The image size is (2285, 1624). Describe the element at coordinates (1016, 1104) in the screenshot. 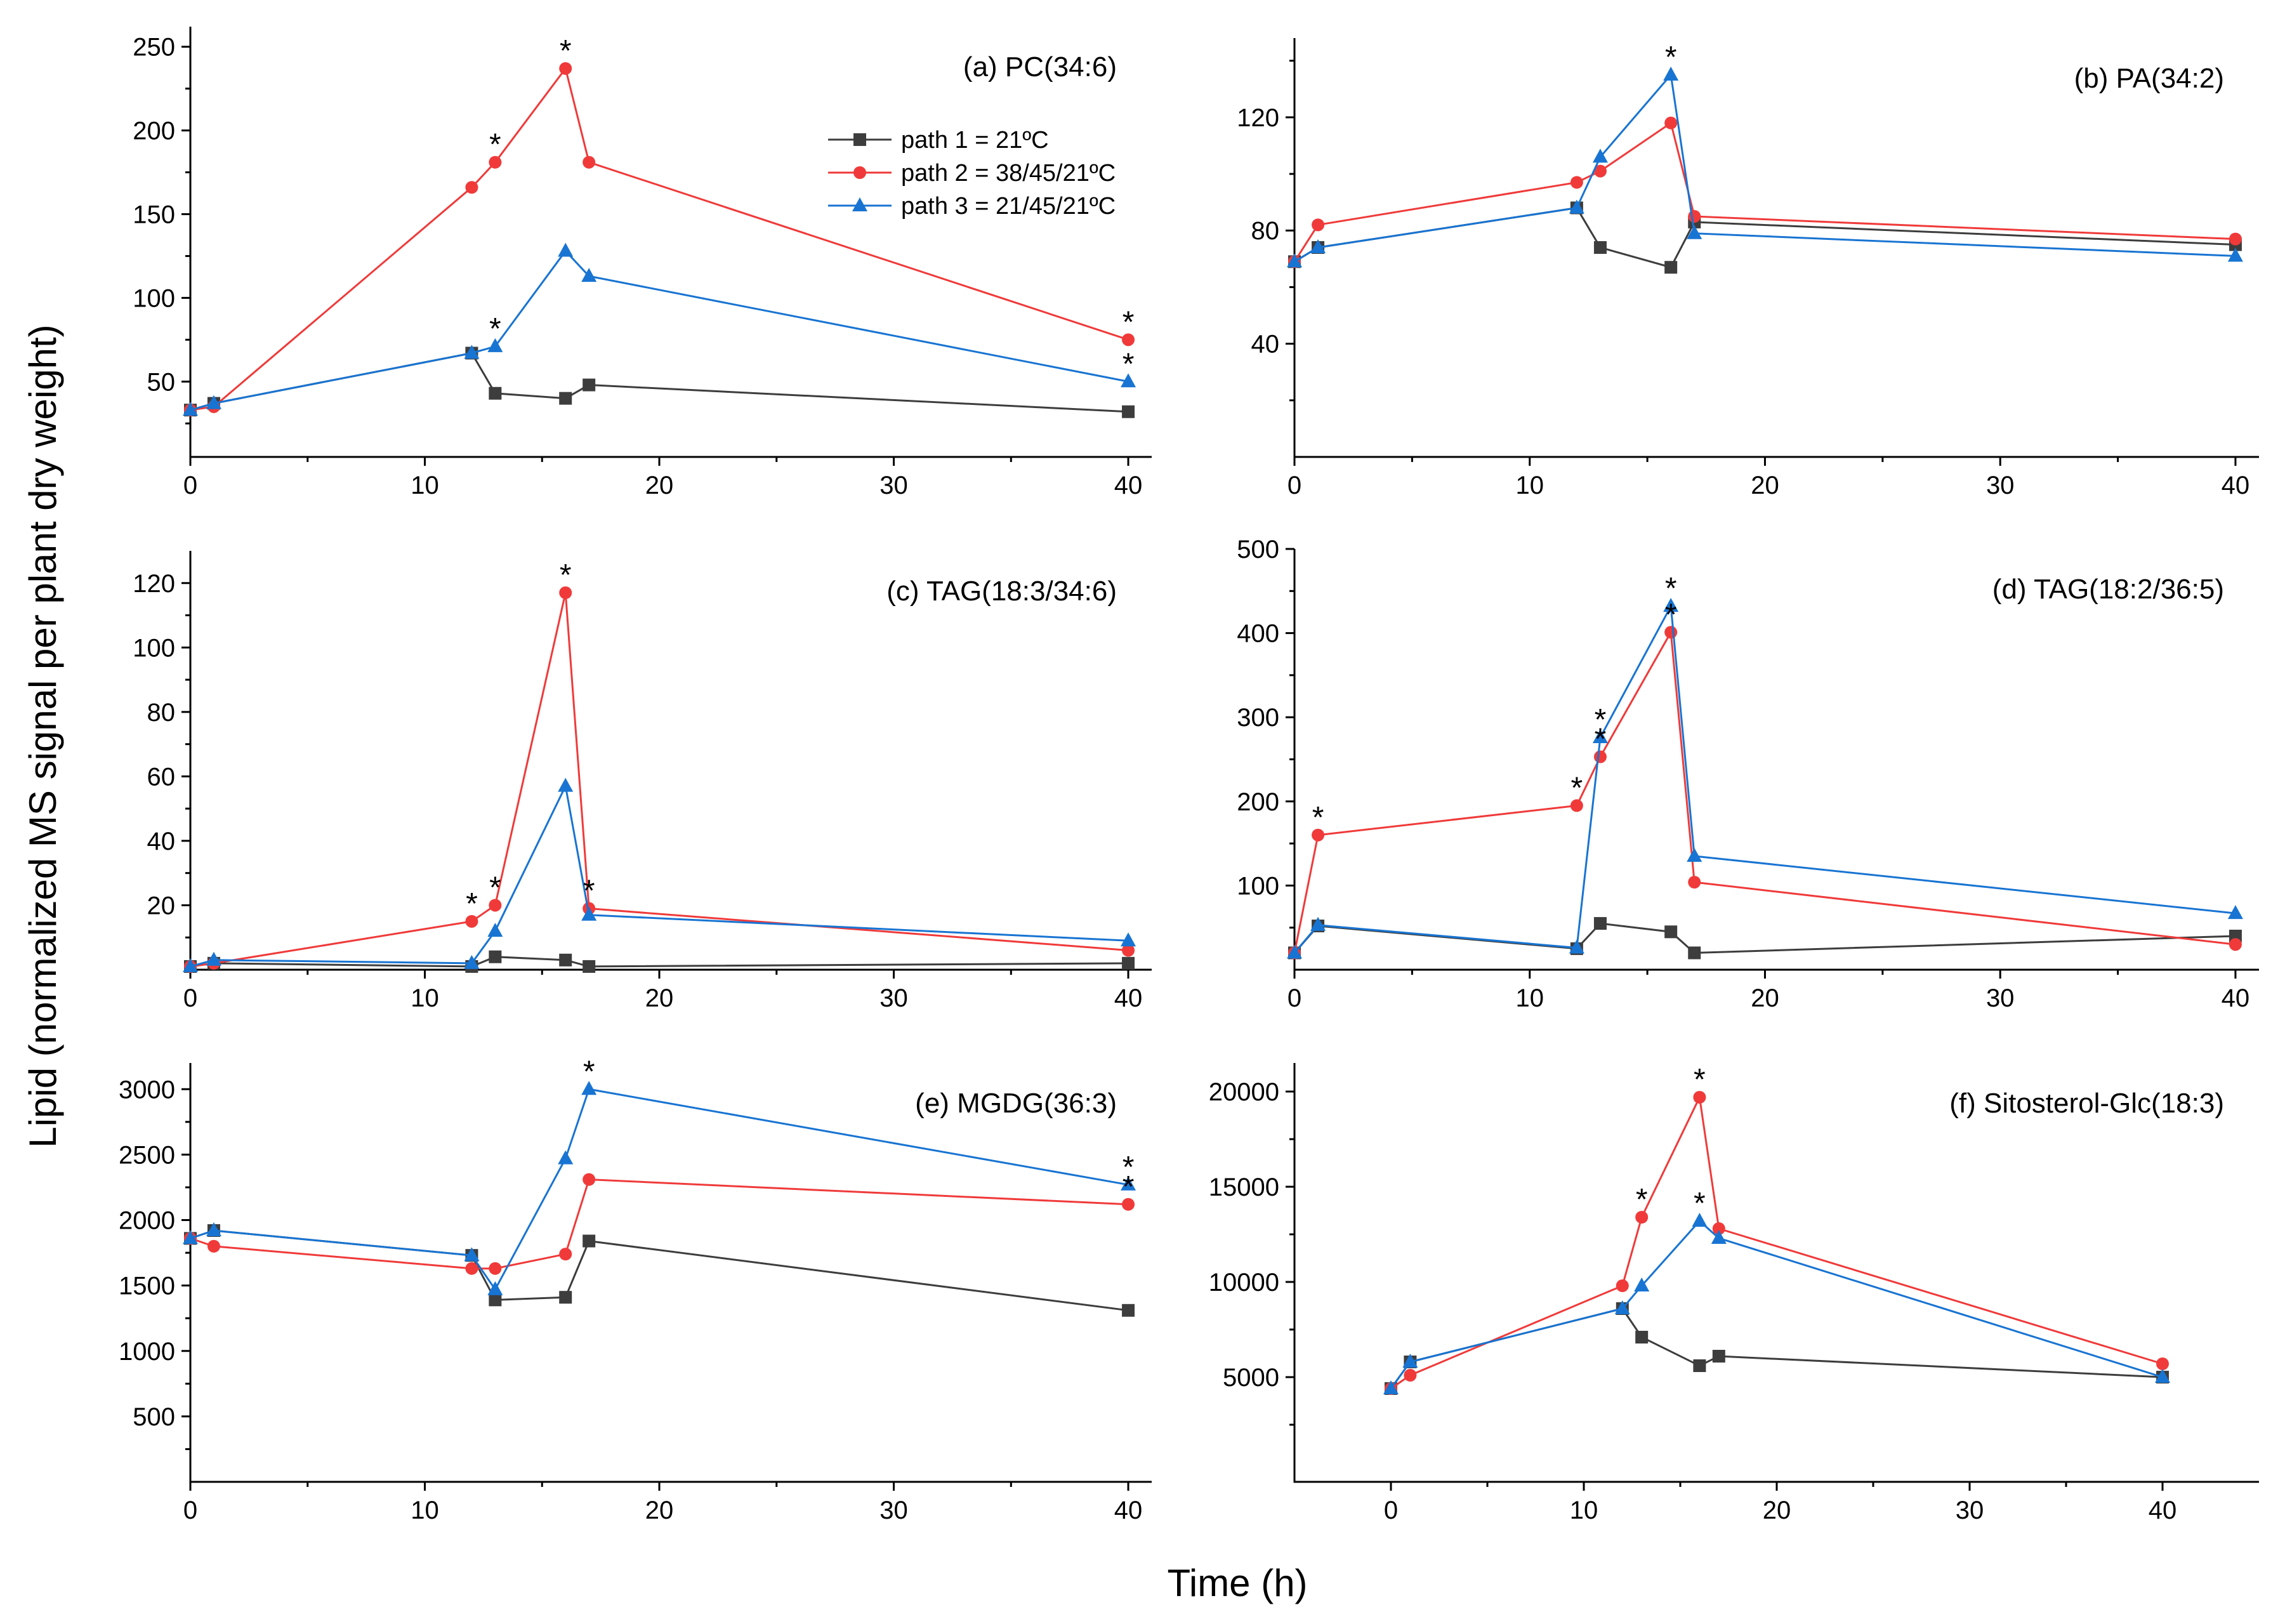

I see `panel-title-e: (e) MGDG(36:3)` at that location.